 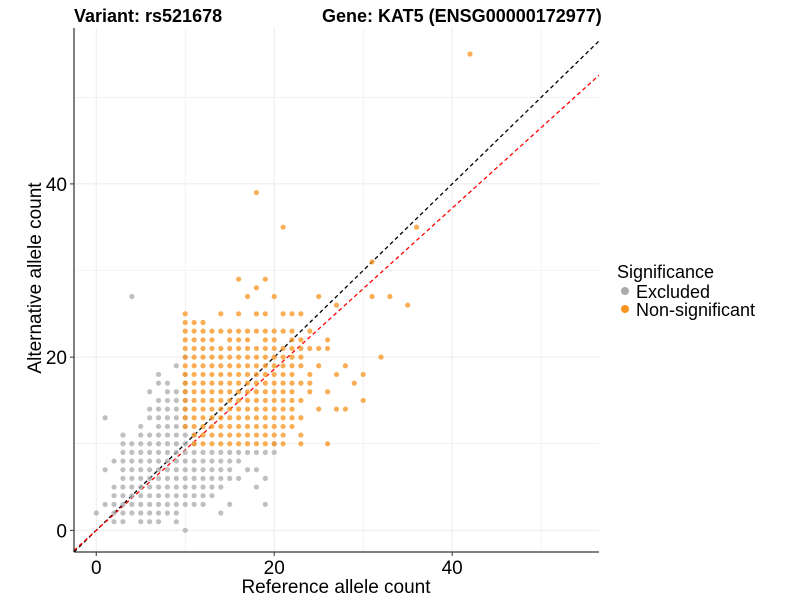 I want to click on x-tick-label: 40, so click(x=452, y=568).